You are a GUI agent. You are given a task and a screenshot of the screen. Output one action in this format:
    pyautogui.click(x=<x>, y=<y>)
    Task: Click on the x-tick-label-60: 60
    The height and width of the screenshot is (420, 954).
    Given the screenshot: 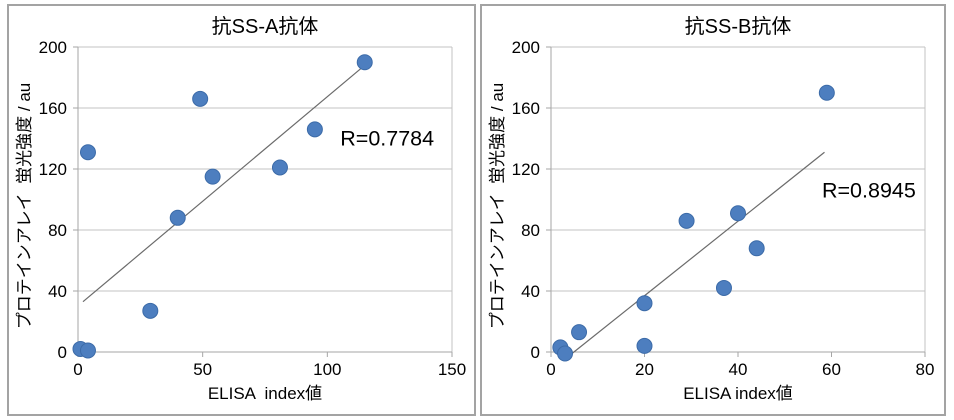 What is the action you would take?
    pyautogui.click(x=831, y=369)
    